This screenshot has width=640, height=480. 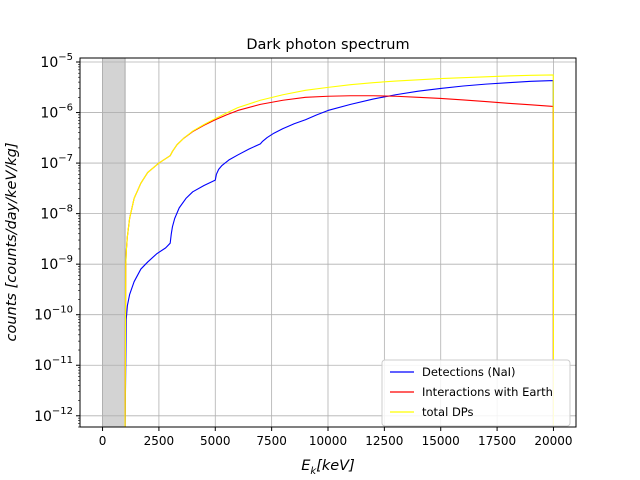 What do you see at coordinates (448, 412) in the screenshot?
I see `legend-label-3: total DPs` at bounding box center [448, 412].